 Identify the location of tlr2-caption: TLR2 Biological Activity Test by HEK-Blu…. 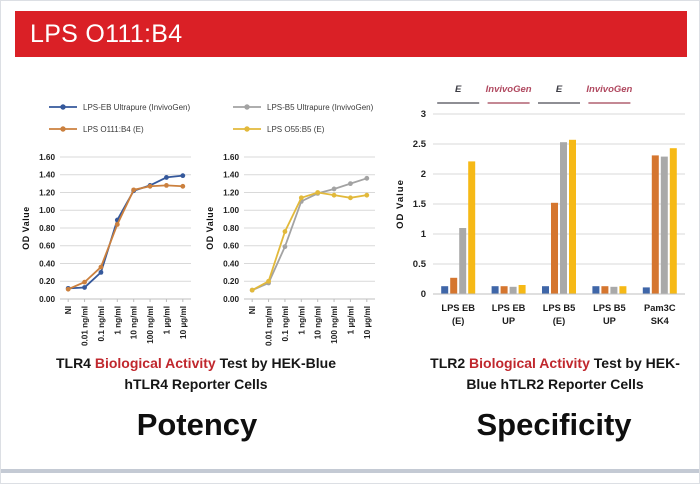
(555, 374).